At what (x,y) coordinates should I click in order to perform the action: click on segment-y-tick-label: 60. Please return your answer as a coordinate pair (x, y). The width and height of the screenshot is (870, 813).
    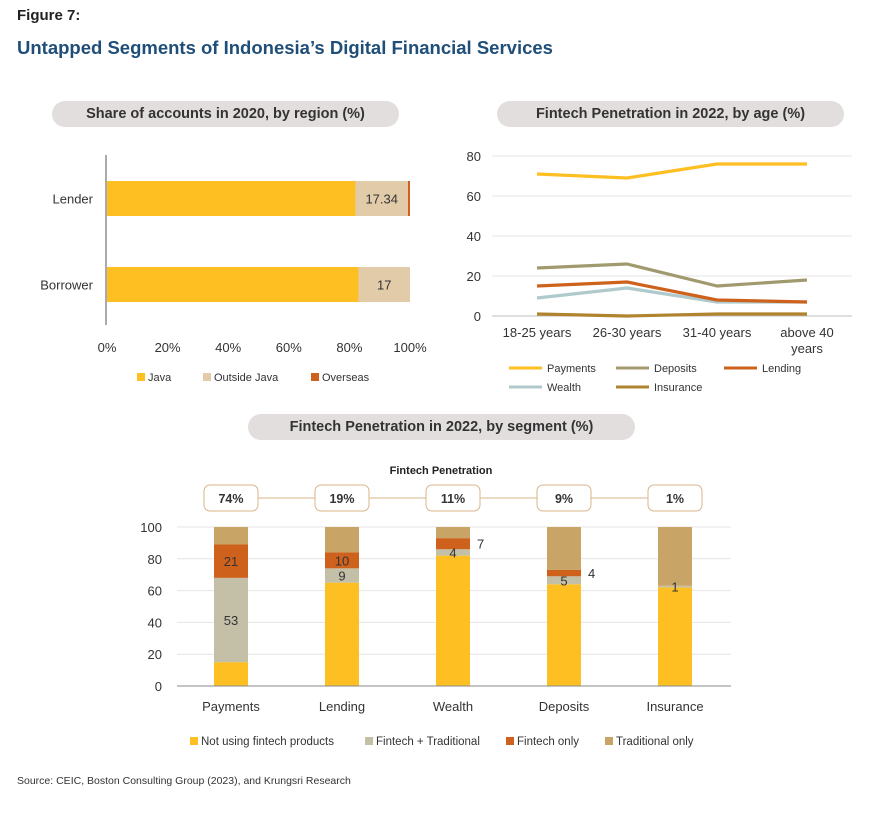
    Looking at the image, I should click on (155, 591).